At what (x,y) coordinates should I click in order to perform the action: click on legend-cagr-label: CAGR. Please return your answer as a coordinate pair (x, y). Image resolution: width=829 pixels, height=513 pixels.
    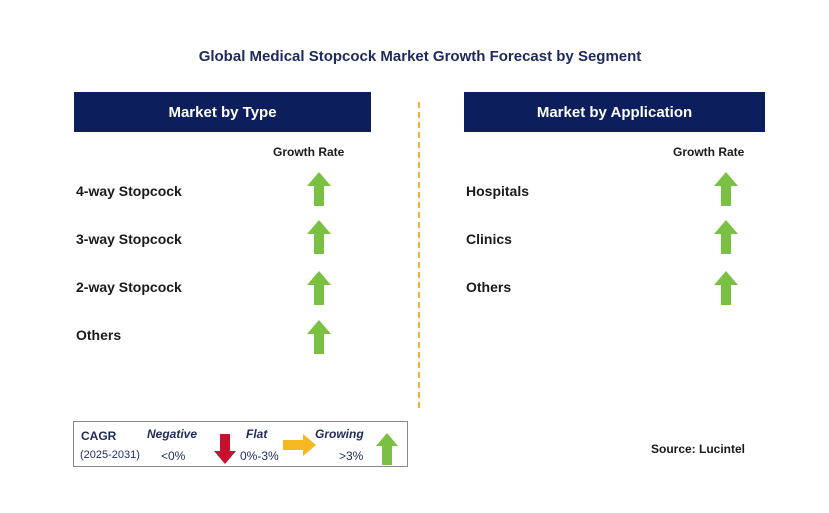
    Looking at the image, I should click on (99, 436).